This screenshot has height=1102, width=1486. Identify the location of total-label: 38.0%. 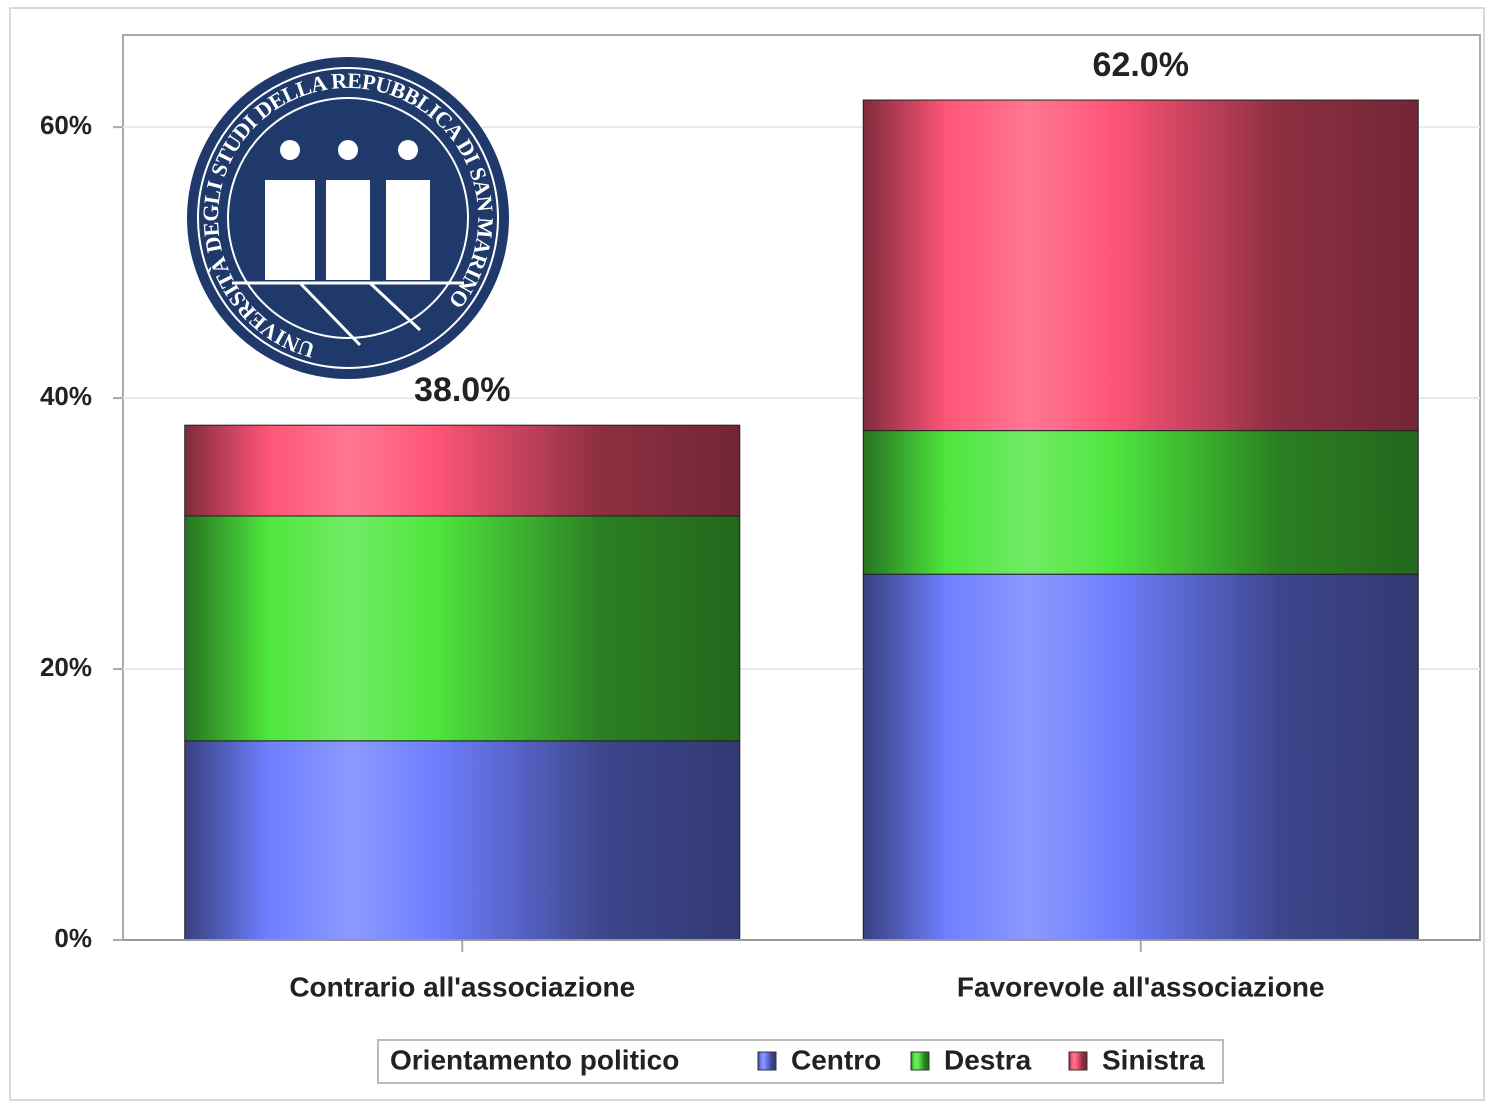
(462, 390).